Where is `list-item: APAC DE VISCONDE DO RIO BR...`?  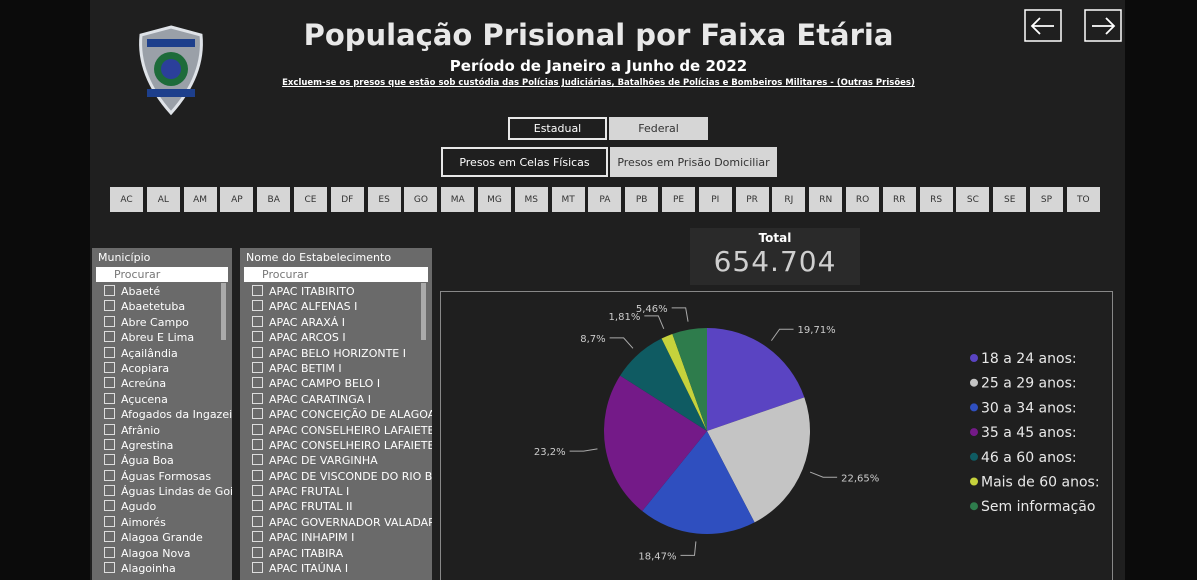
list-item: APAC DE VISCONDE DO RIO BR... is located at coordinates (336, 476).